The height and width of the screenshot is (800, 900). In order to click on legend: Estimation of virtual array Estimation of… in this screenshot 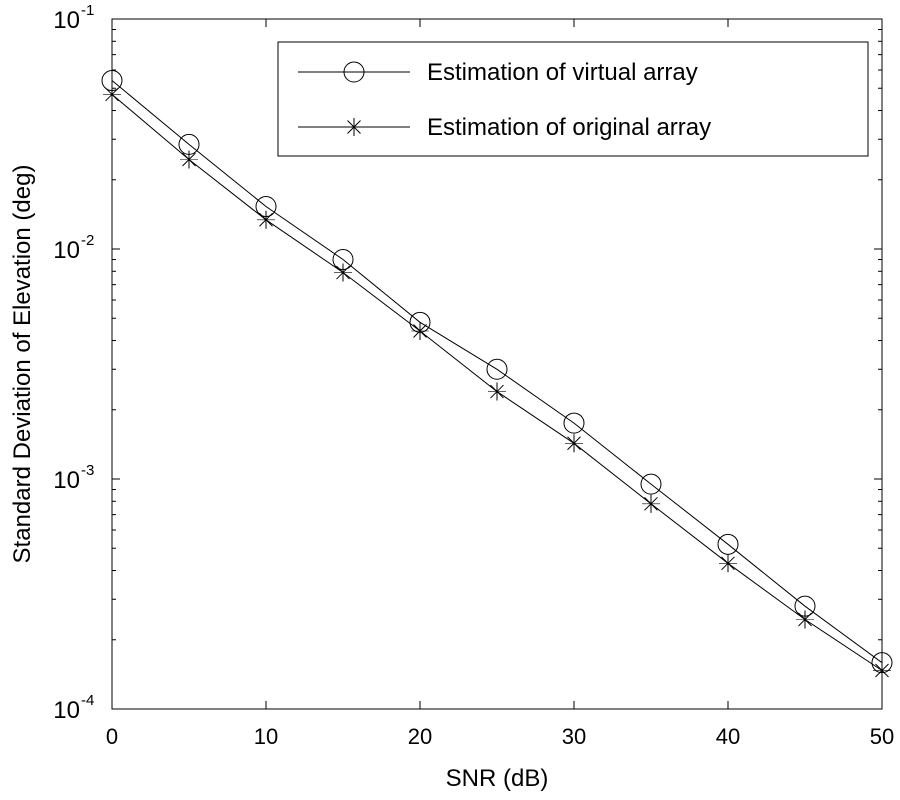, I will do `click(573, 99)`.